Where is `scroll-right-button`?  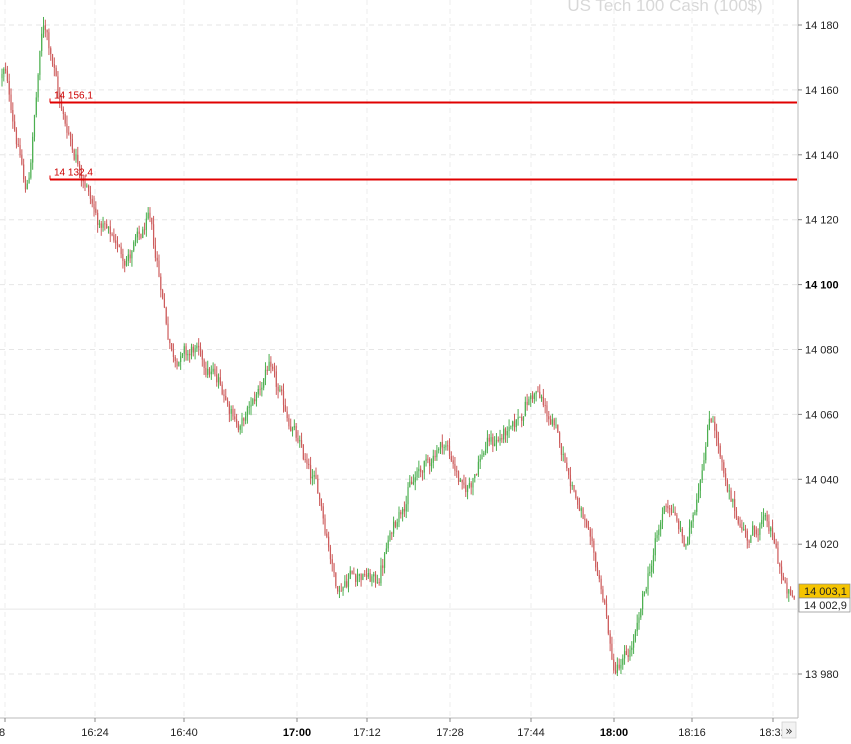
scroll-right-button is located at coordinates (789, 730).